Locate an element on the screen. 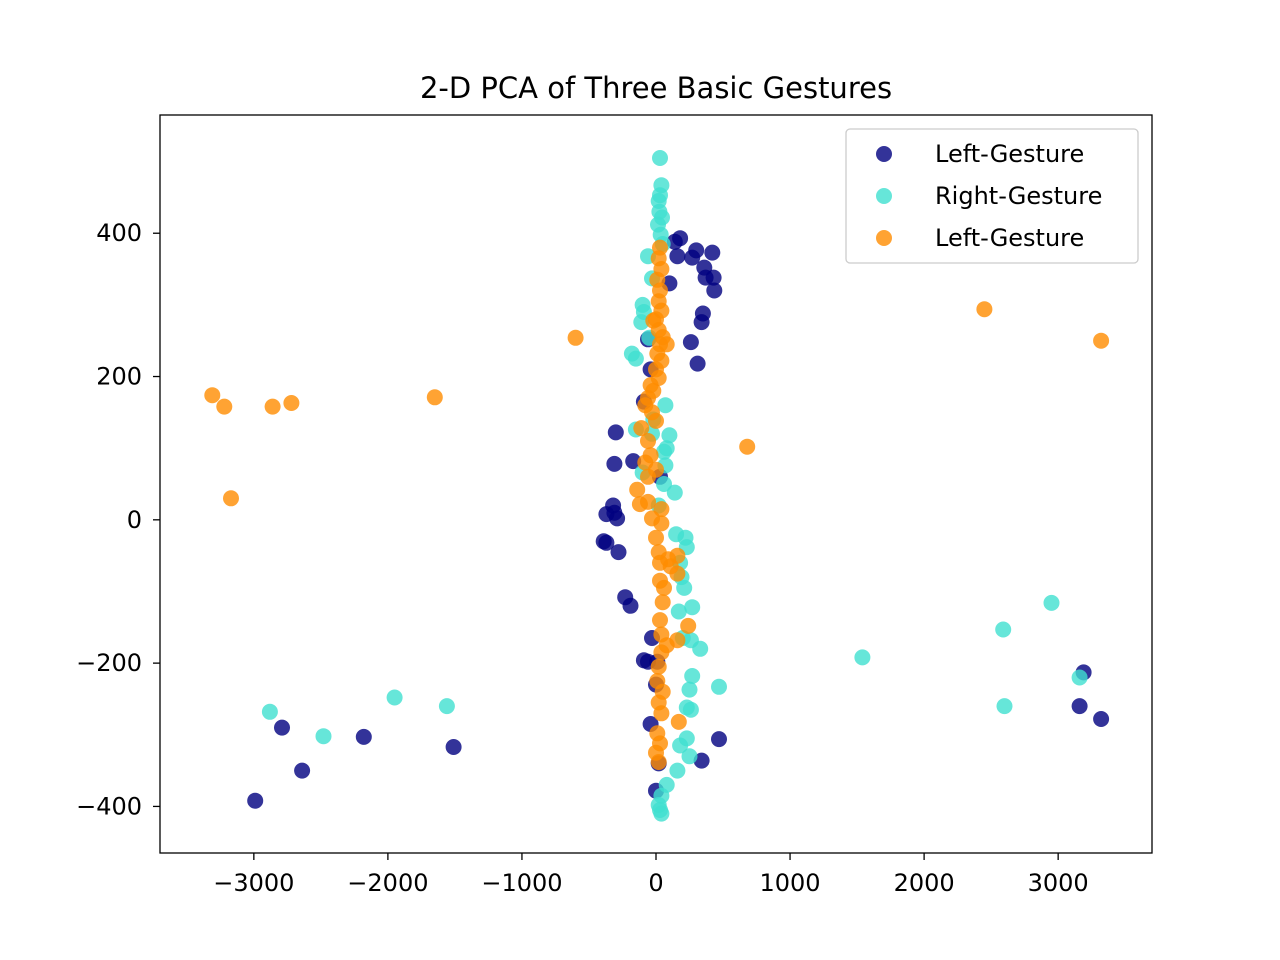 The width and height of the screenshot is (1280, 960). chart-title: 2-D PCA of Three Basic Gestures is located at coordinates (656, 88).